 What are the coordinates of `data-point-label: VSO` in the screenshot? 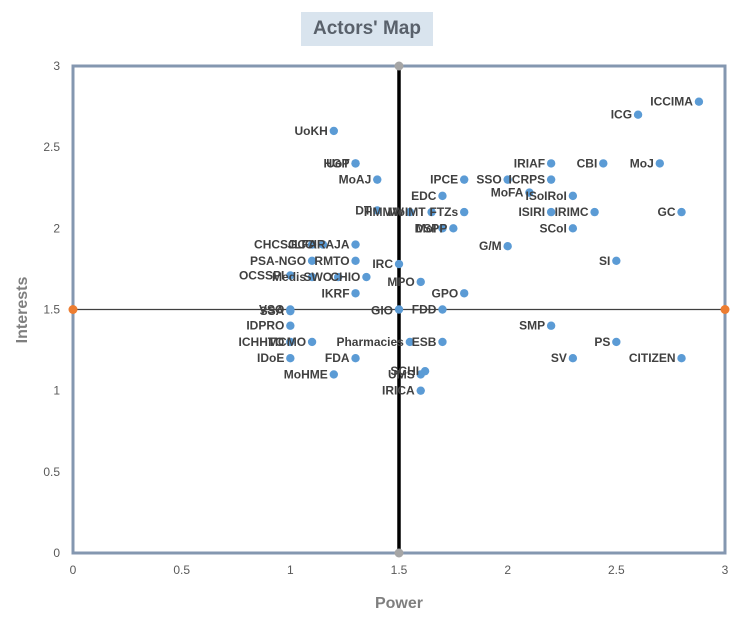 It's located at (271, 310).